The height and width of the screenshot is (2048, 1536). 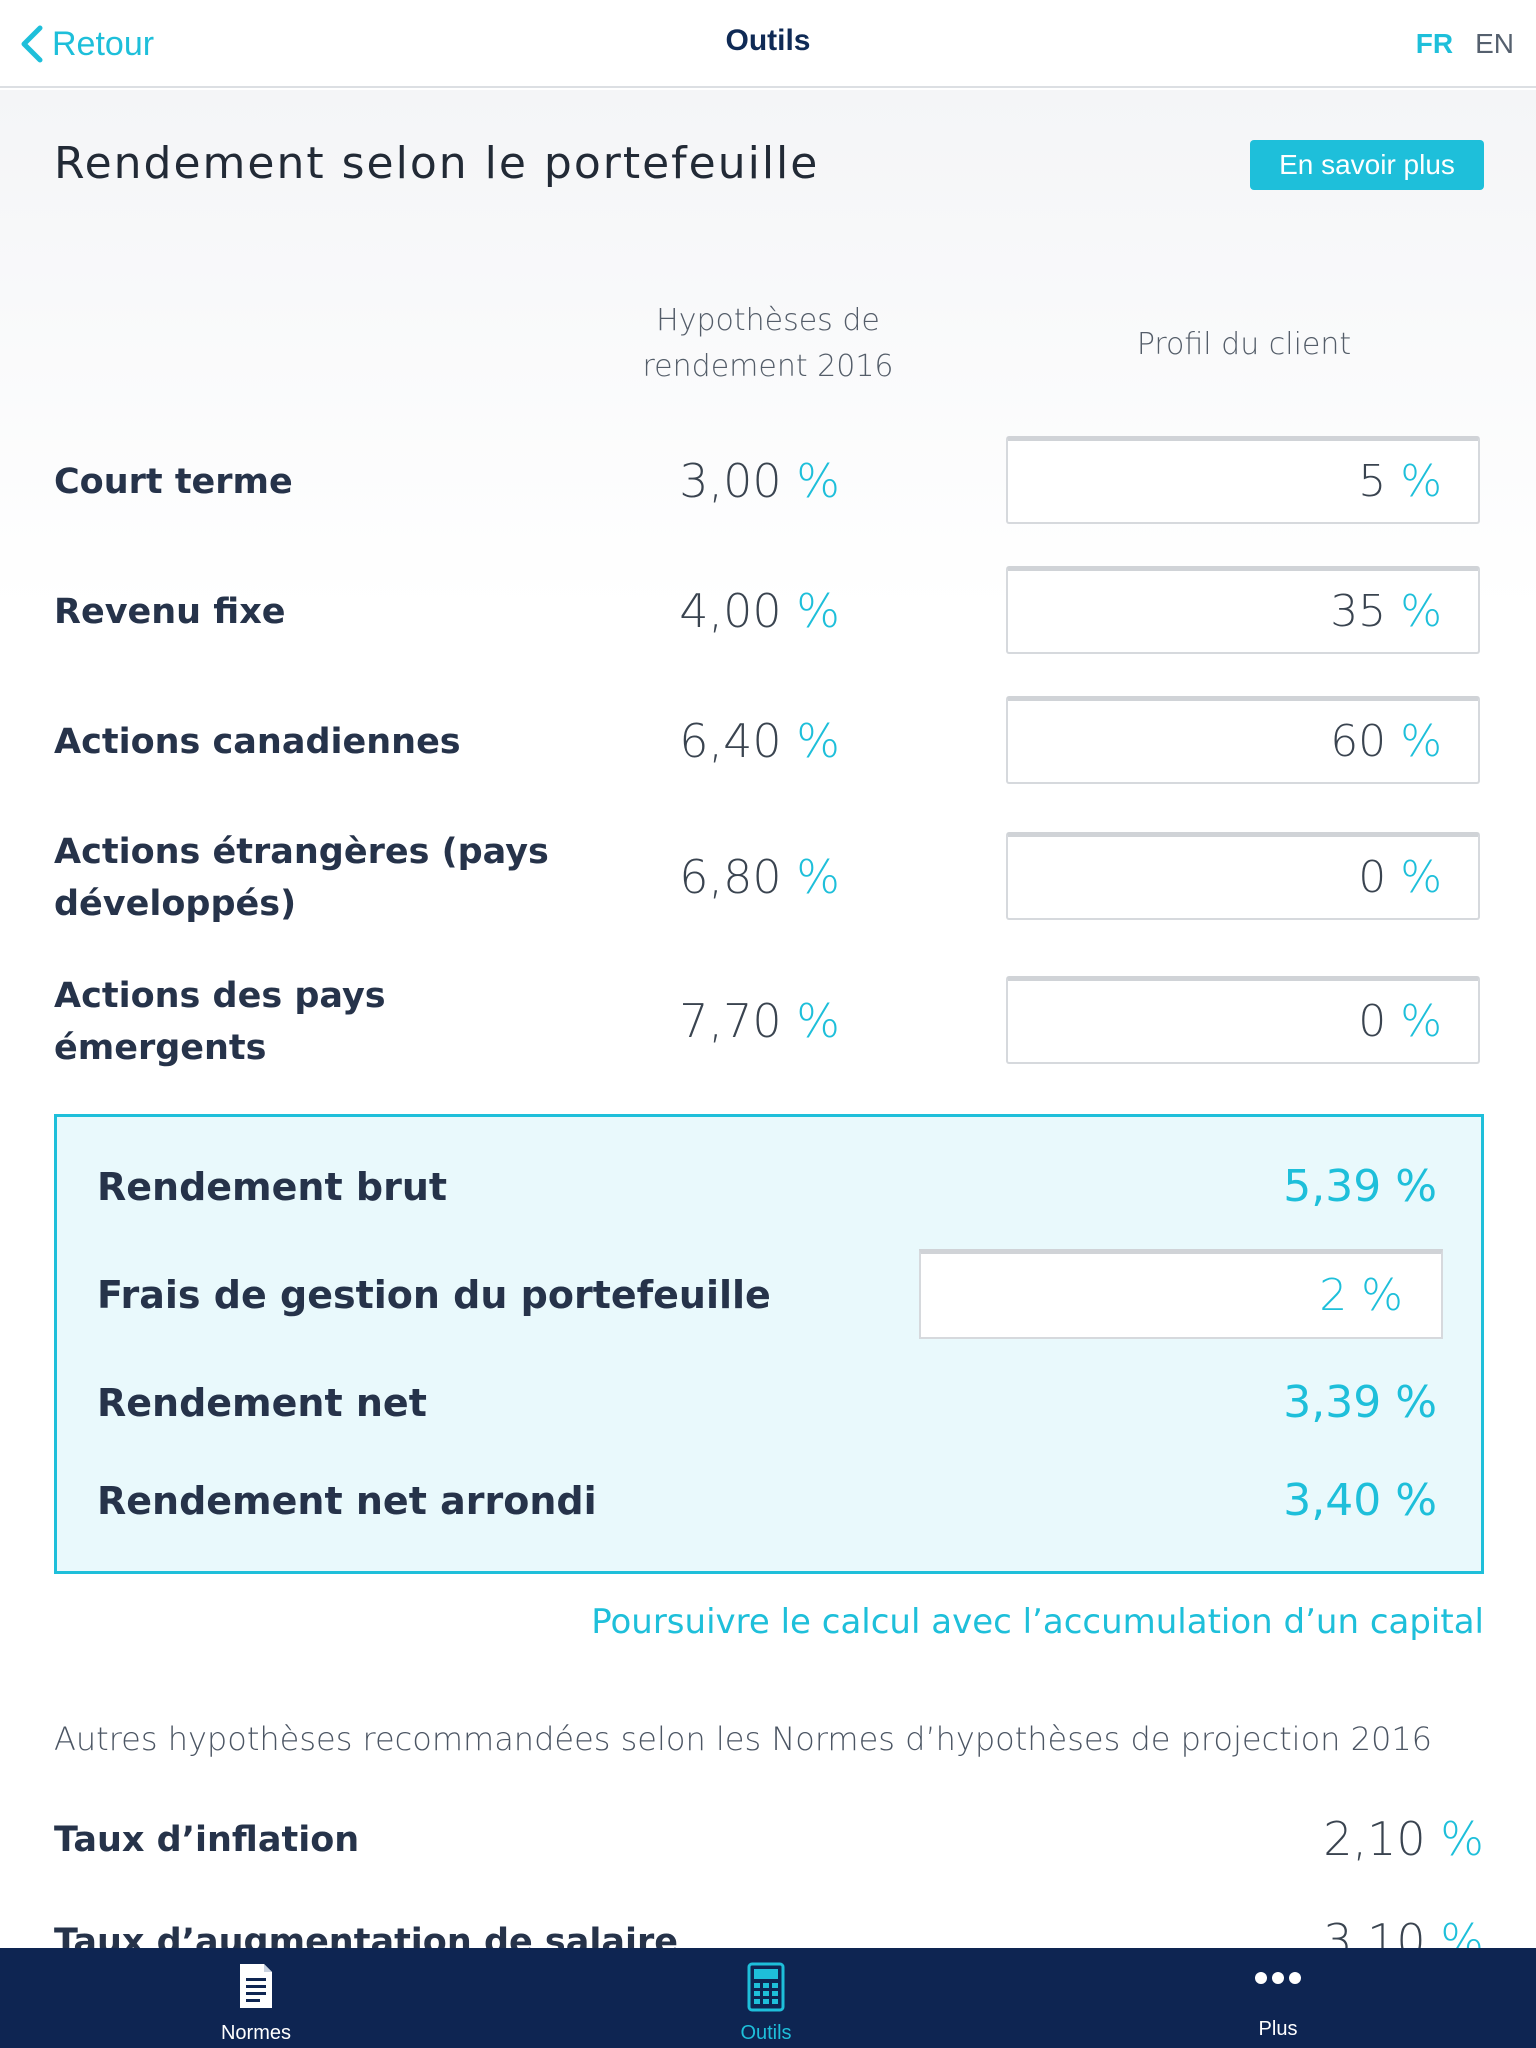 I want to click on net-return-rounded-label: Rendement net arrondi, so click(x=347, y=1501).